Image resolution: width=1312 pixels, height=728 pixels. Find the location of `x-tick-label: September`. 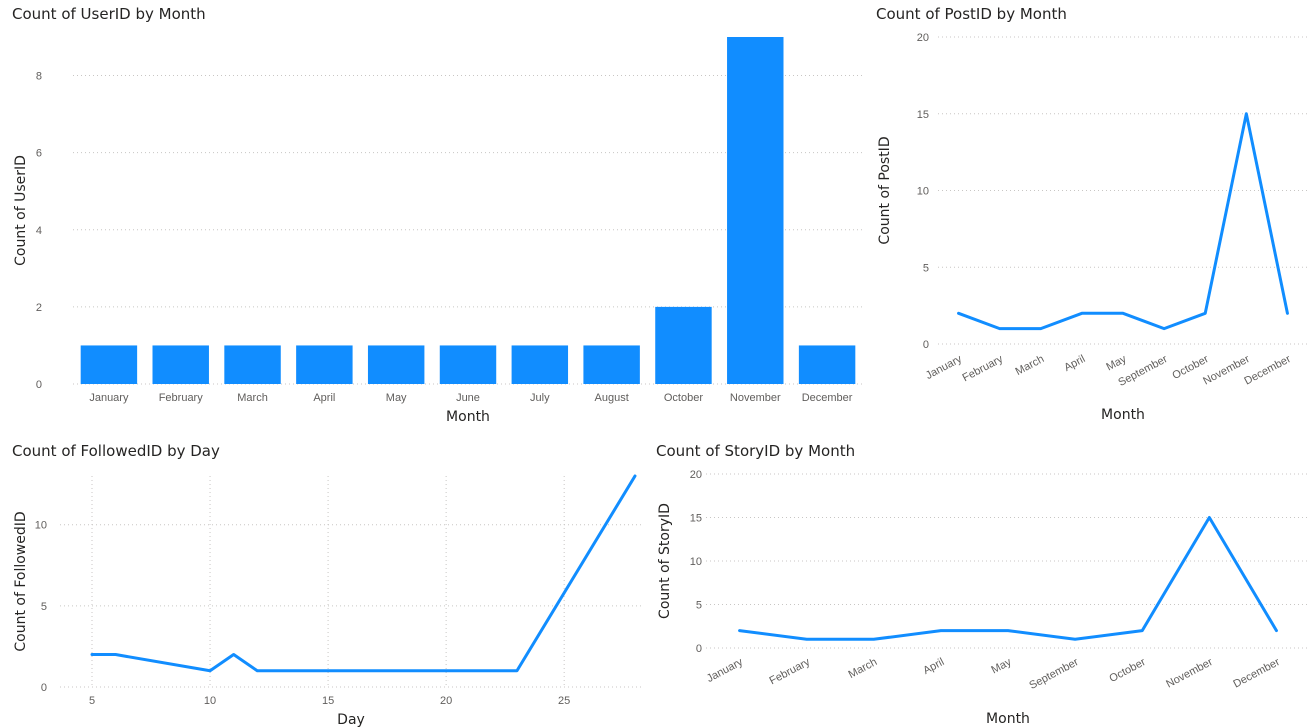

x-tick-label: September is located at coordinates (1053, 674).